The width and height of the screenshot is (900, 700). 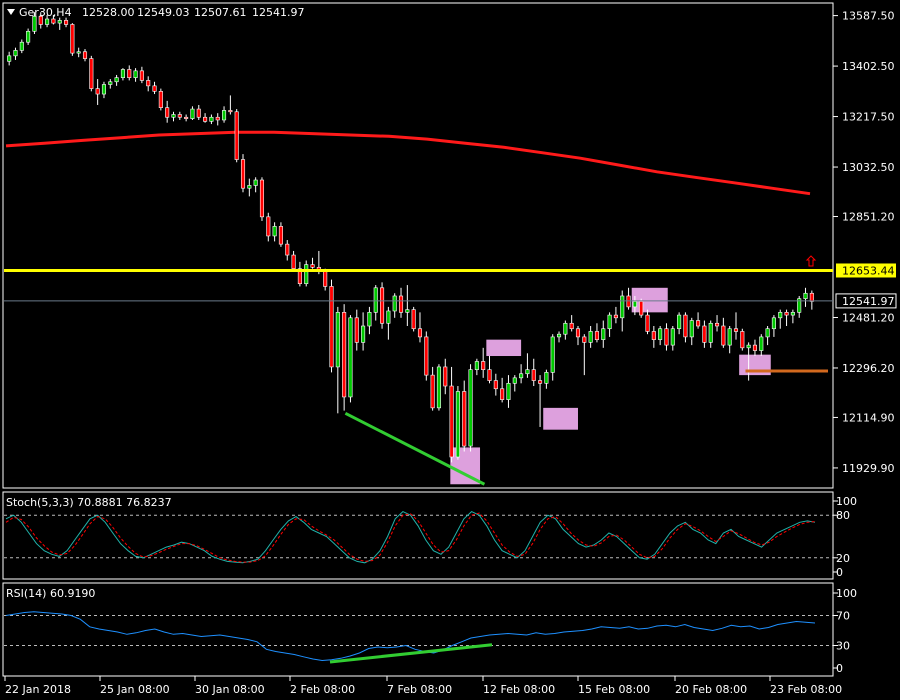 What do you see at coordinates (278, 12) in the screenshot?
I see `ohlc-close: 12541.97` at bounding box center [278, 12].